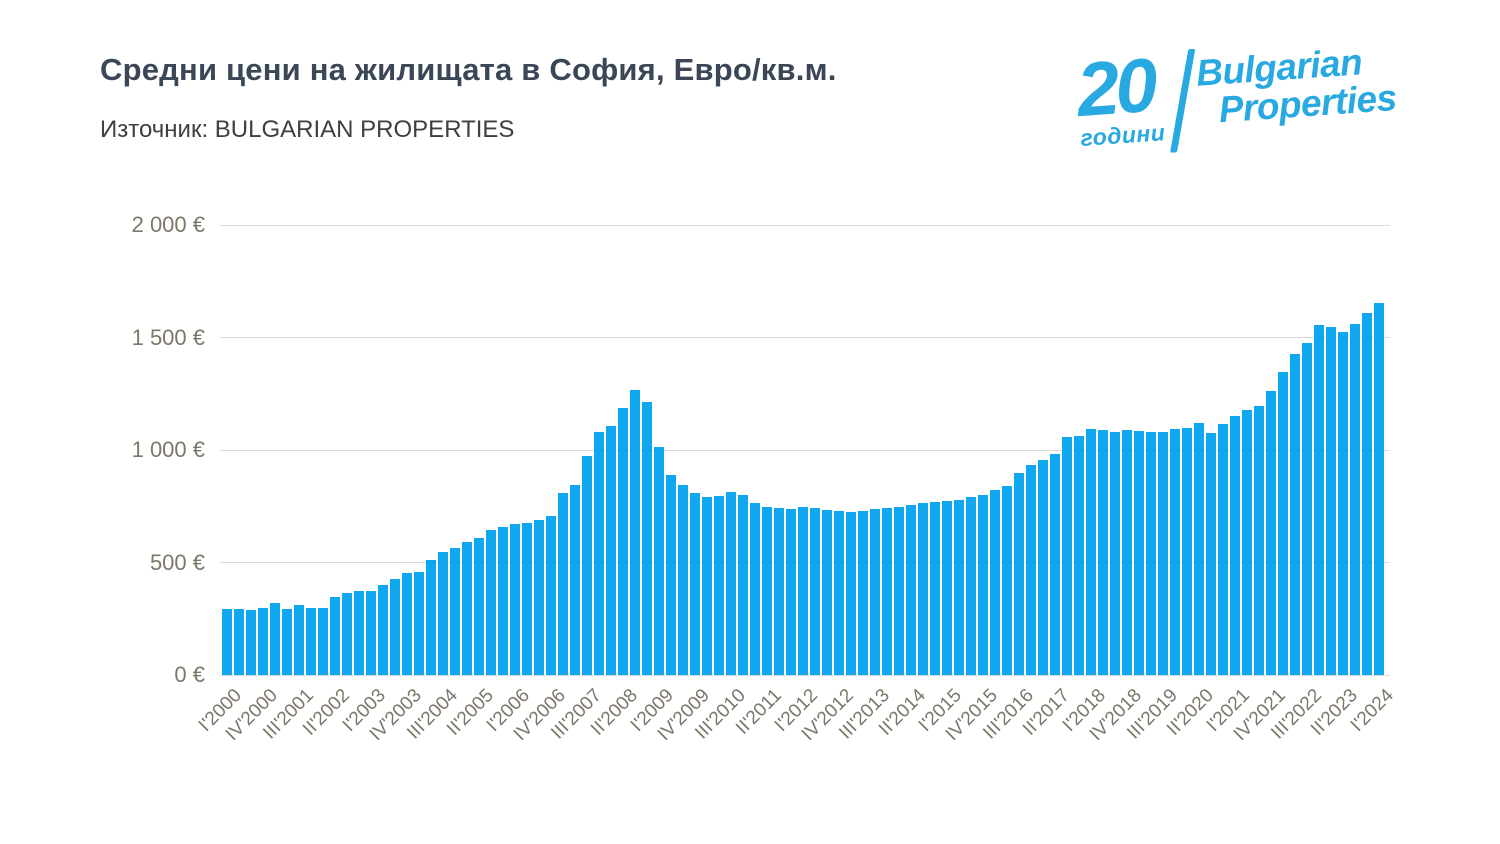  Describe the element at coordinates (587, 565) in the screenshot. I see `bar-III'2007` at that location.